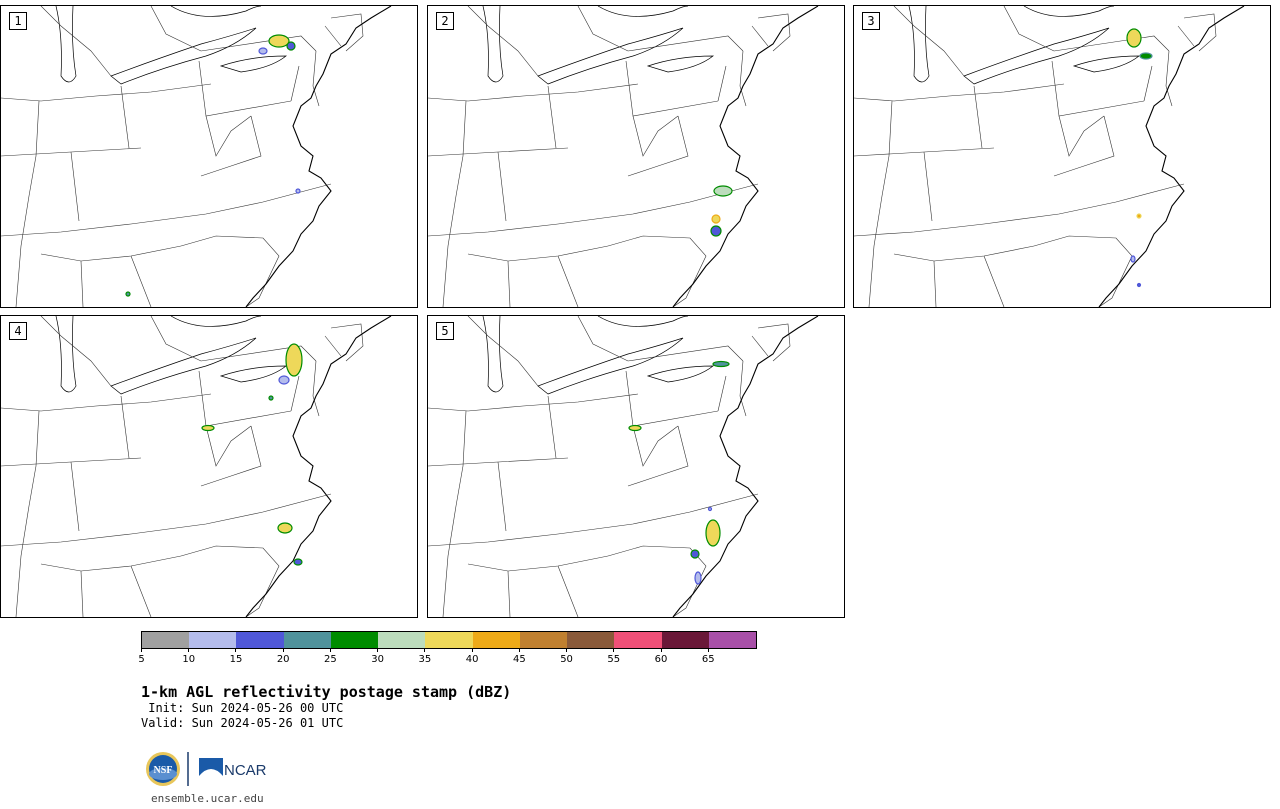  I want to click on colorbar-tick-label: 40, so click(472, 659).